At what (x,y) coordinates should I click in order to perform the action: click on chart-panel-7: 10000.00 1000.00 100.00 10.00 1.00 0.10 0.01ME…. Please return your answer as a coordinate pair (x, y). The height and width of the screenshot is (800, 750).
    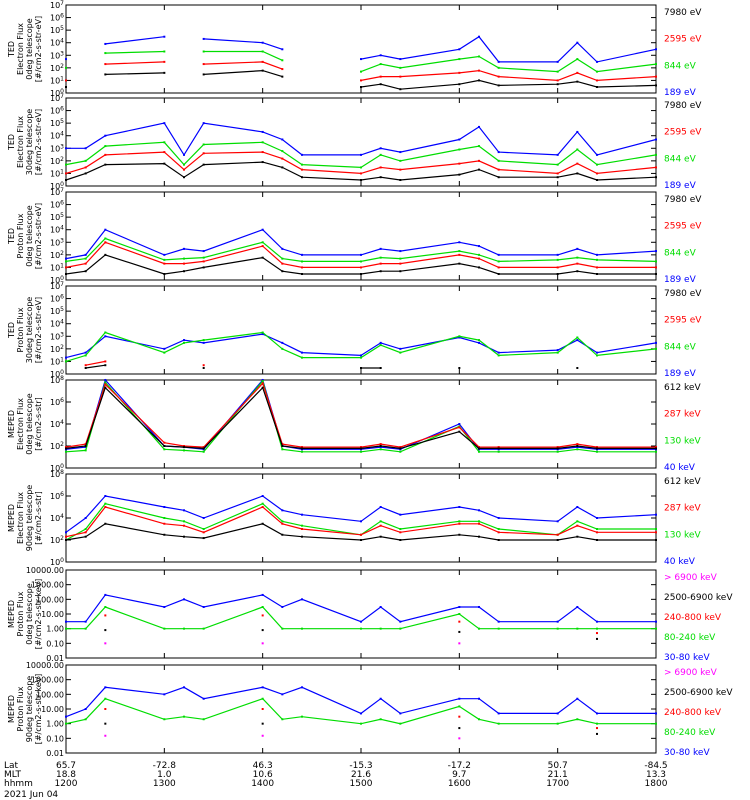
    Looking at the image, I should click on (370, 614).